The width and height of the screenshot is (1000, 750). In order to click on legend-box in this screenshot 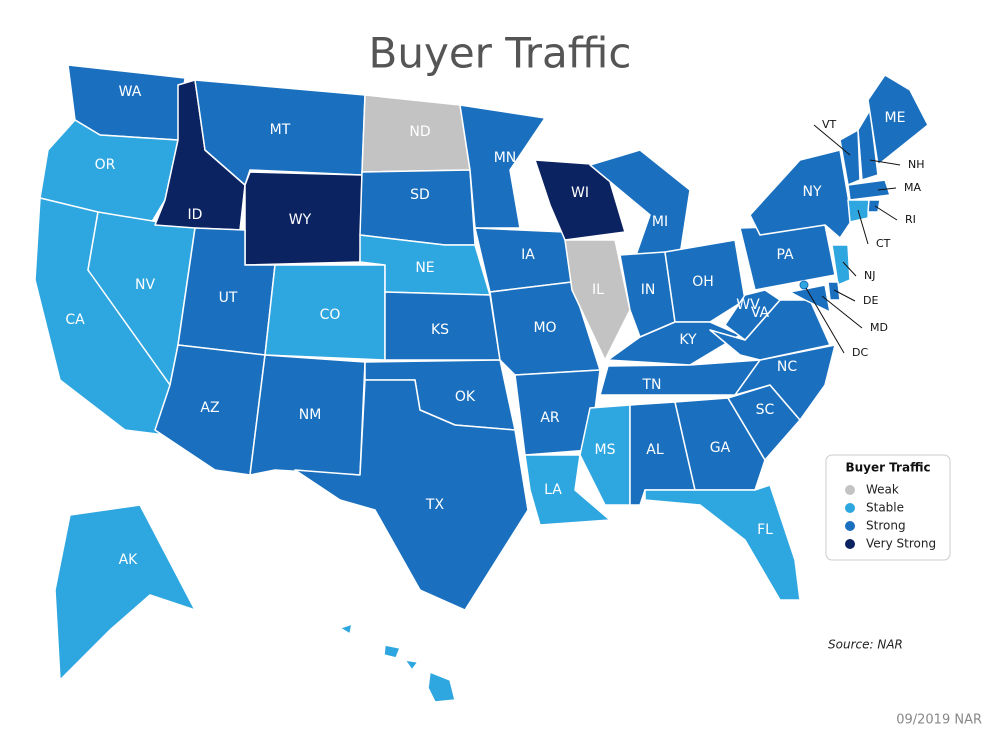, I will do `click(888, 507)`.